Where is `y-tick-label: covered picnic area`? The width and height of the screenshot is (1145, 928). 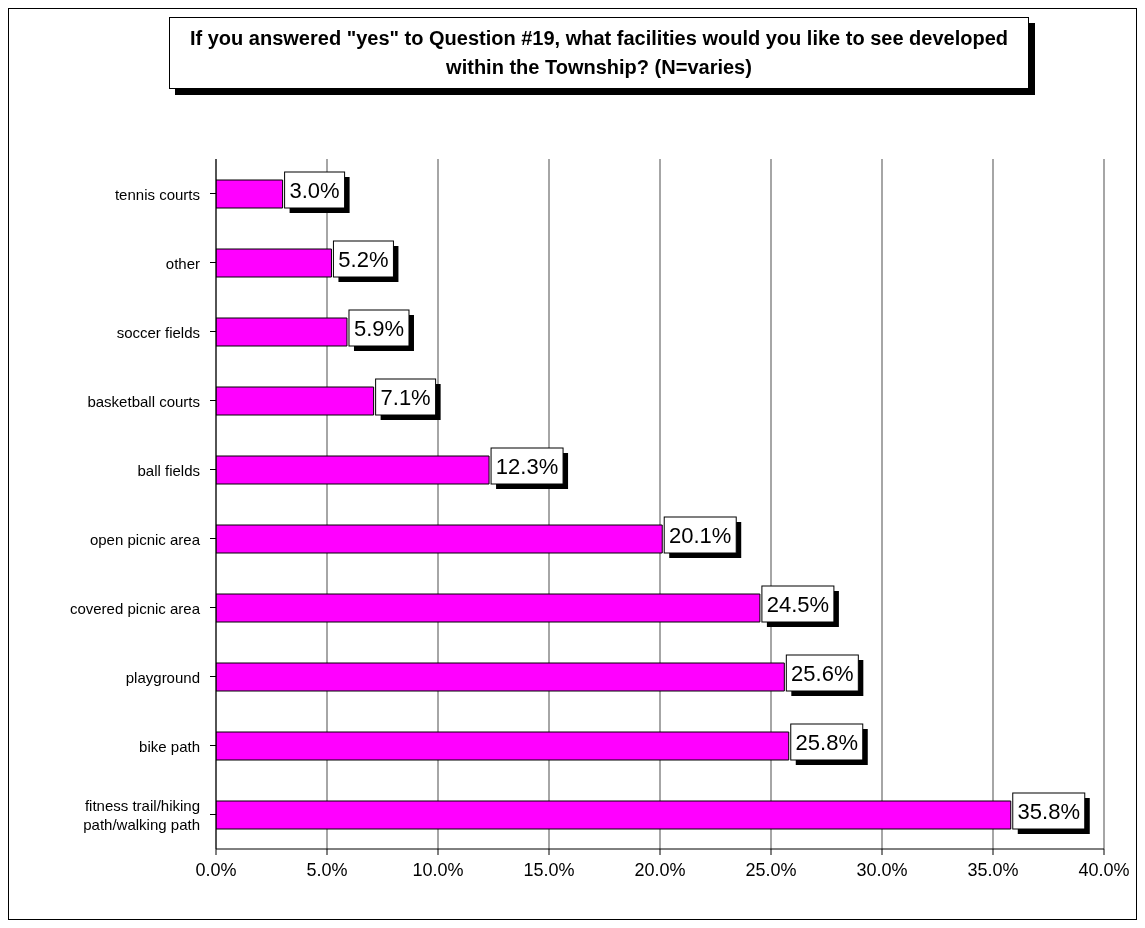
y-tick-label: covered picnic area is located at coordinates (135, 607).